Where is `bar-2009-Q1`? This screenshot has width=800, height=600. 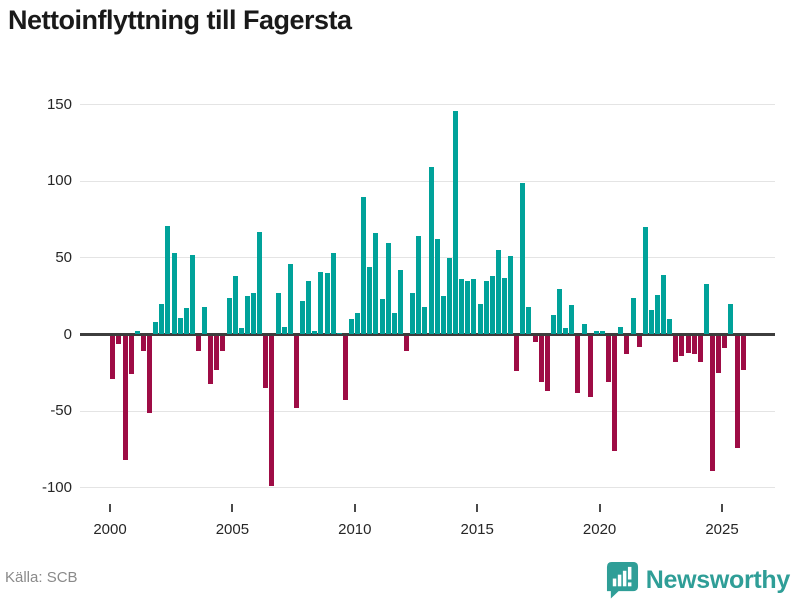
bar-2009-Q1 is located at coordinates (333, 294).